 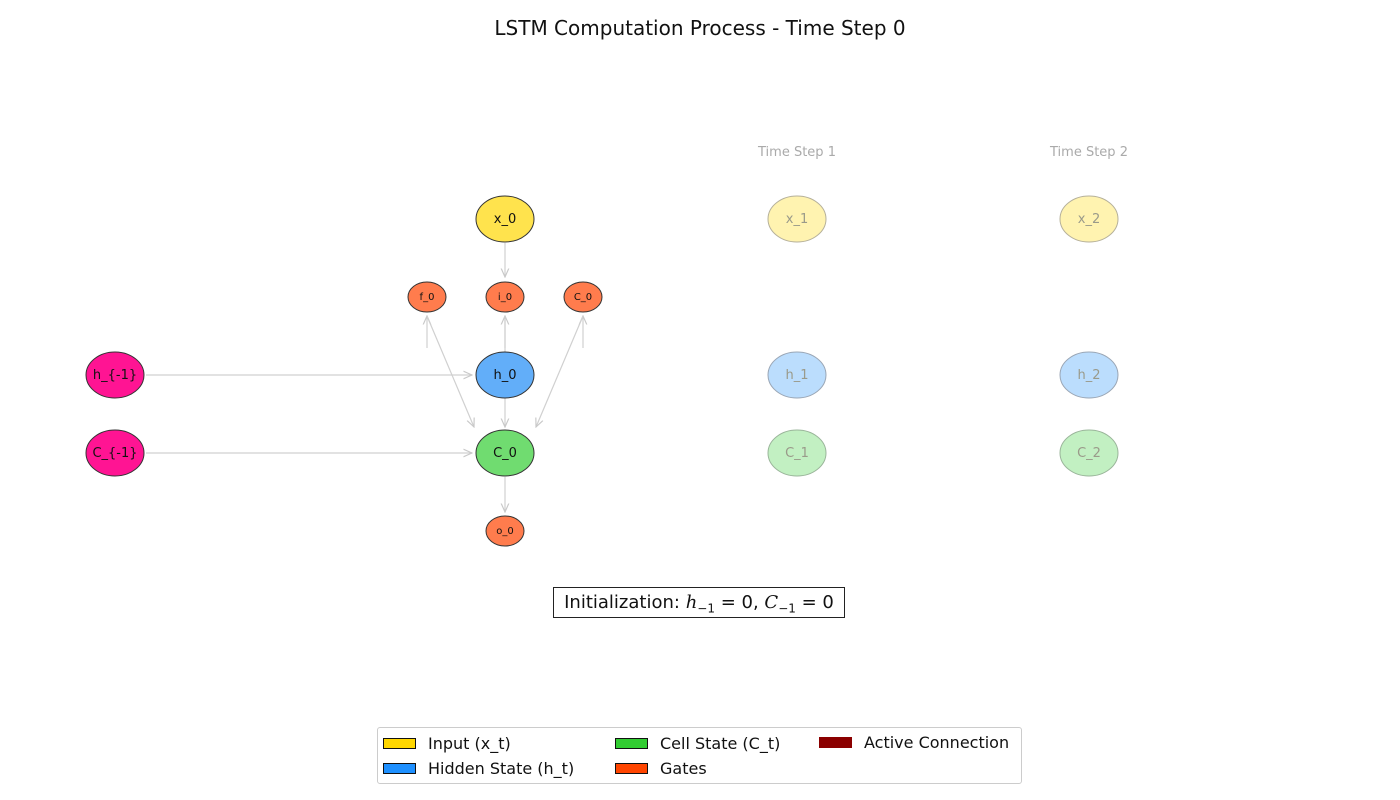 I want to click on c-candidate-gate-node, so click(x=583, y=297).